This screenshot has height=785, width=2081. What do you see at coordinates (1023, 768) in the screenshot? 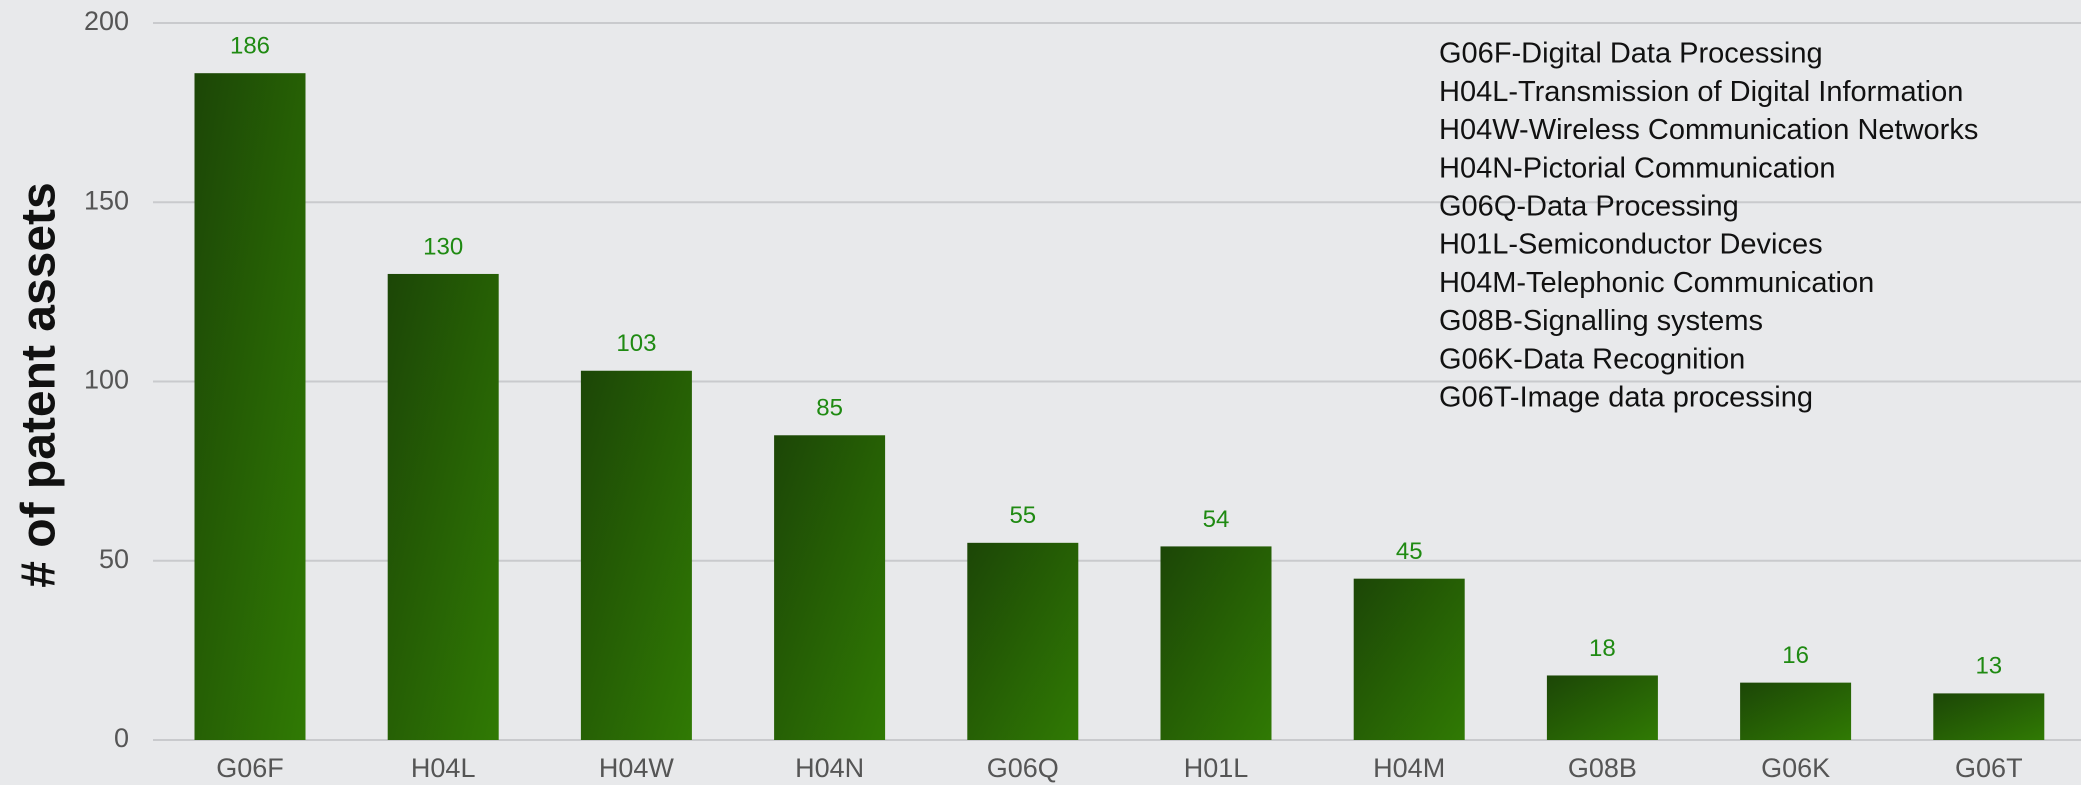
I see `x-tick-label: G06Q` at bounding box center [1023, 768].